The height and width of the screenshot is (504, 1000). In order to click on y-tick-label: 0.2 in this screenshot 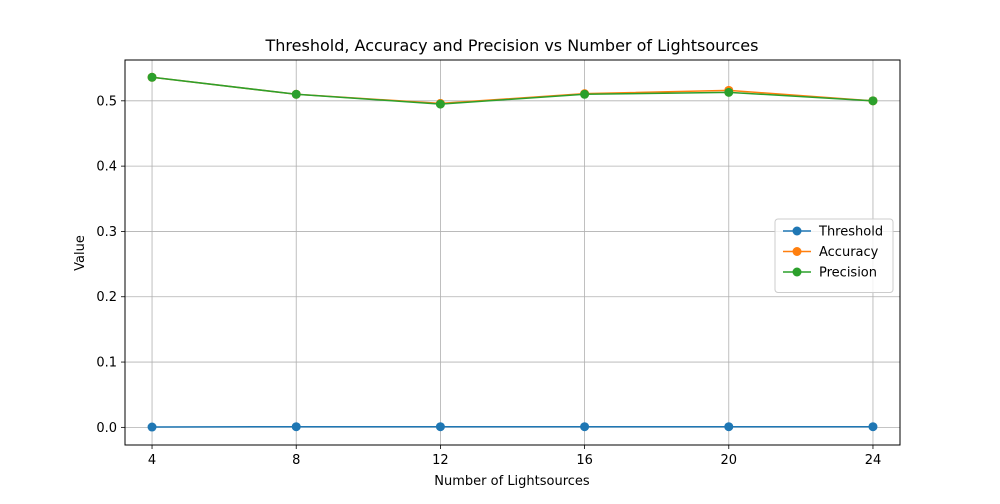, I will do `click(106, 297)`.